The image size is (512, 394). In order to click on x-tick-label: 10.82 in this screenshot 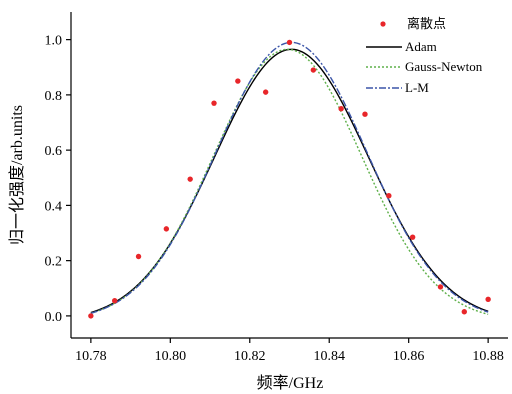, I will do `click(250, 356)`.